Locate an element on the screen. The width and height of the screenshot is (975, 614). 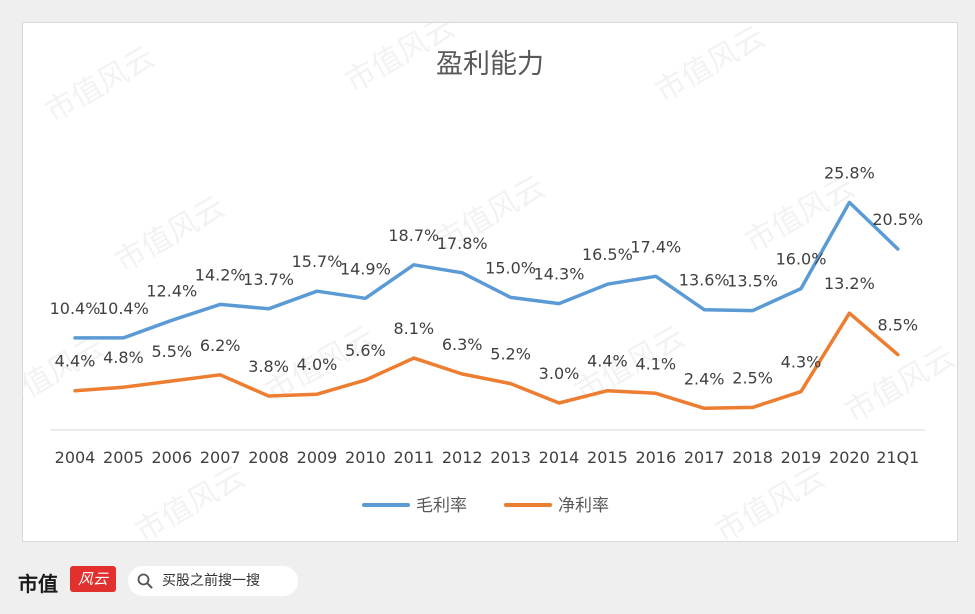
data-label: 16.0% is located at coordinates (801, 259).